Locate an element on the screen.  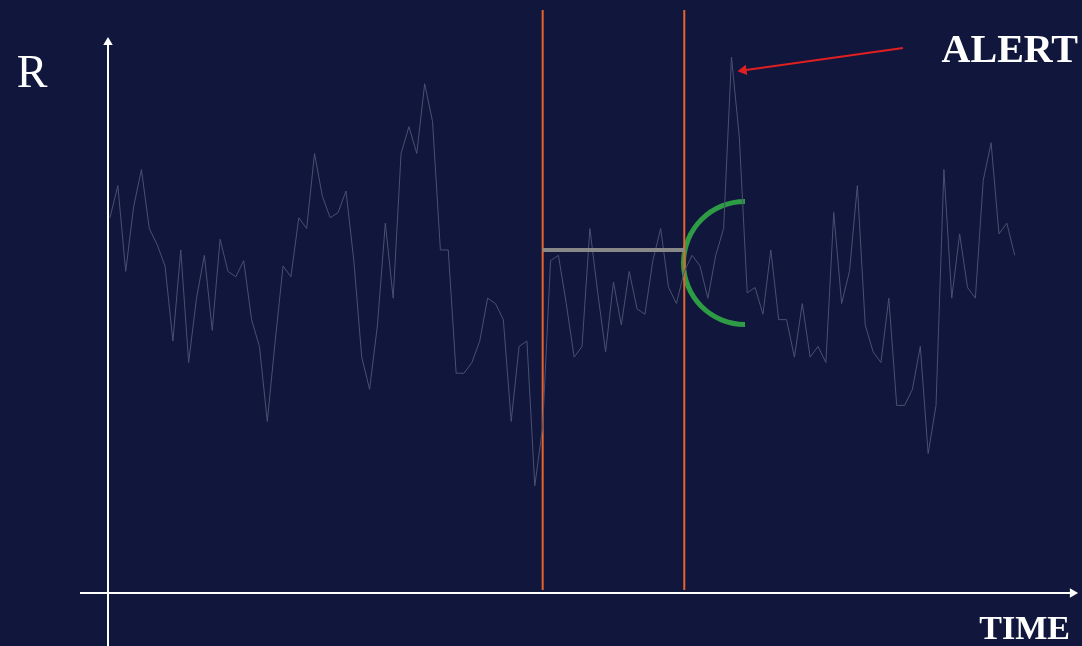
y-axis-title: R is located at coordinates (32, 71).